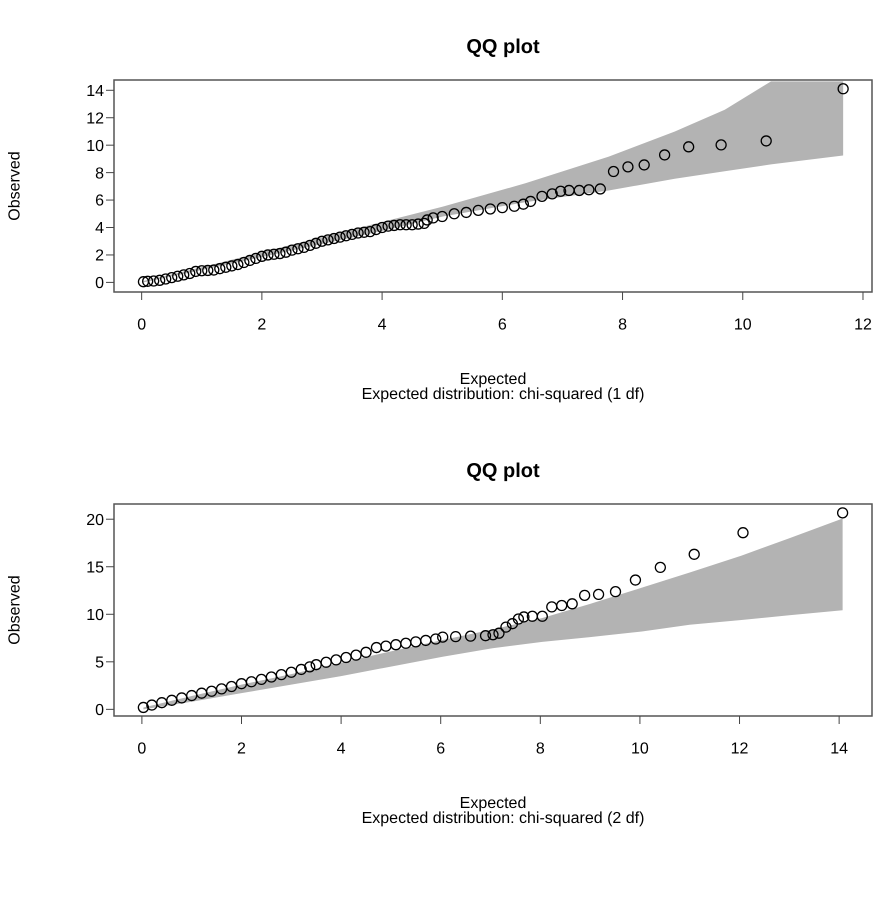 The image size is (886, 898). What do you see at coordinates (95, 567) in the screenshot?
I see `y-tick-label: 15` at bounding box center [95, 567].